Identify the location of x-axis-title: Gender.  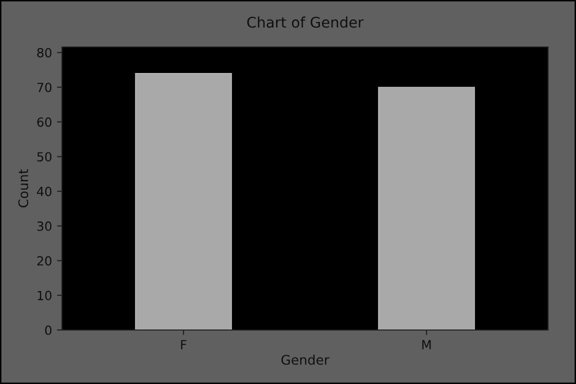
(305, 359).